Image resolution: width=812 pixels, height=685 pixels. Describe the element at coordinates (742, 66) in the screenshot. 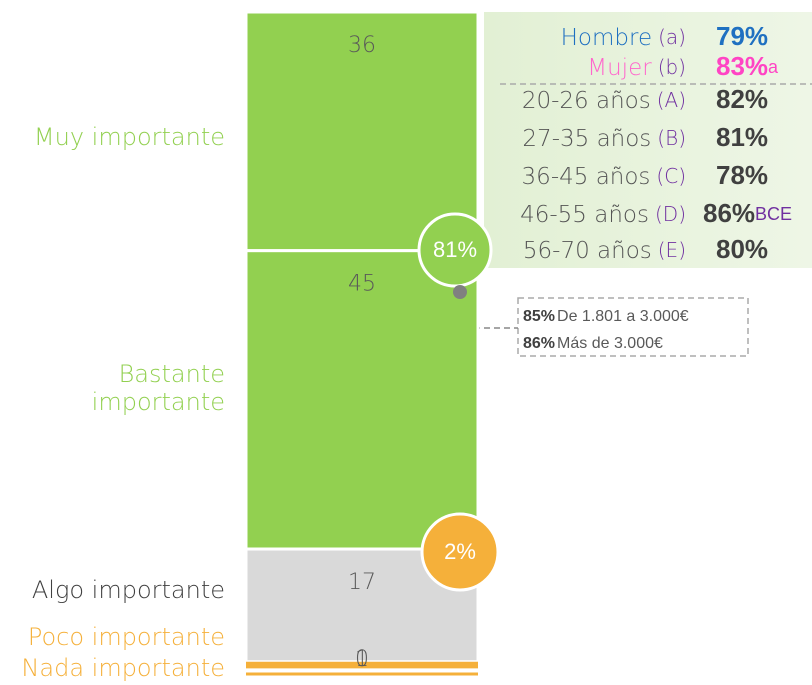

I see `group-percent: 83%` at that location.